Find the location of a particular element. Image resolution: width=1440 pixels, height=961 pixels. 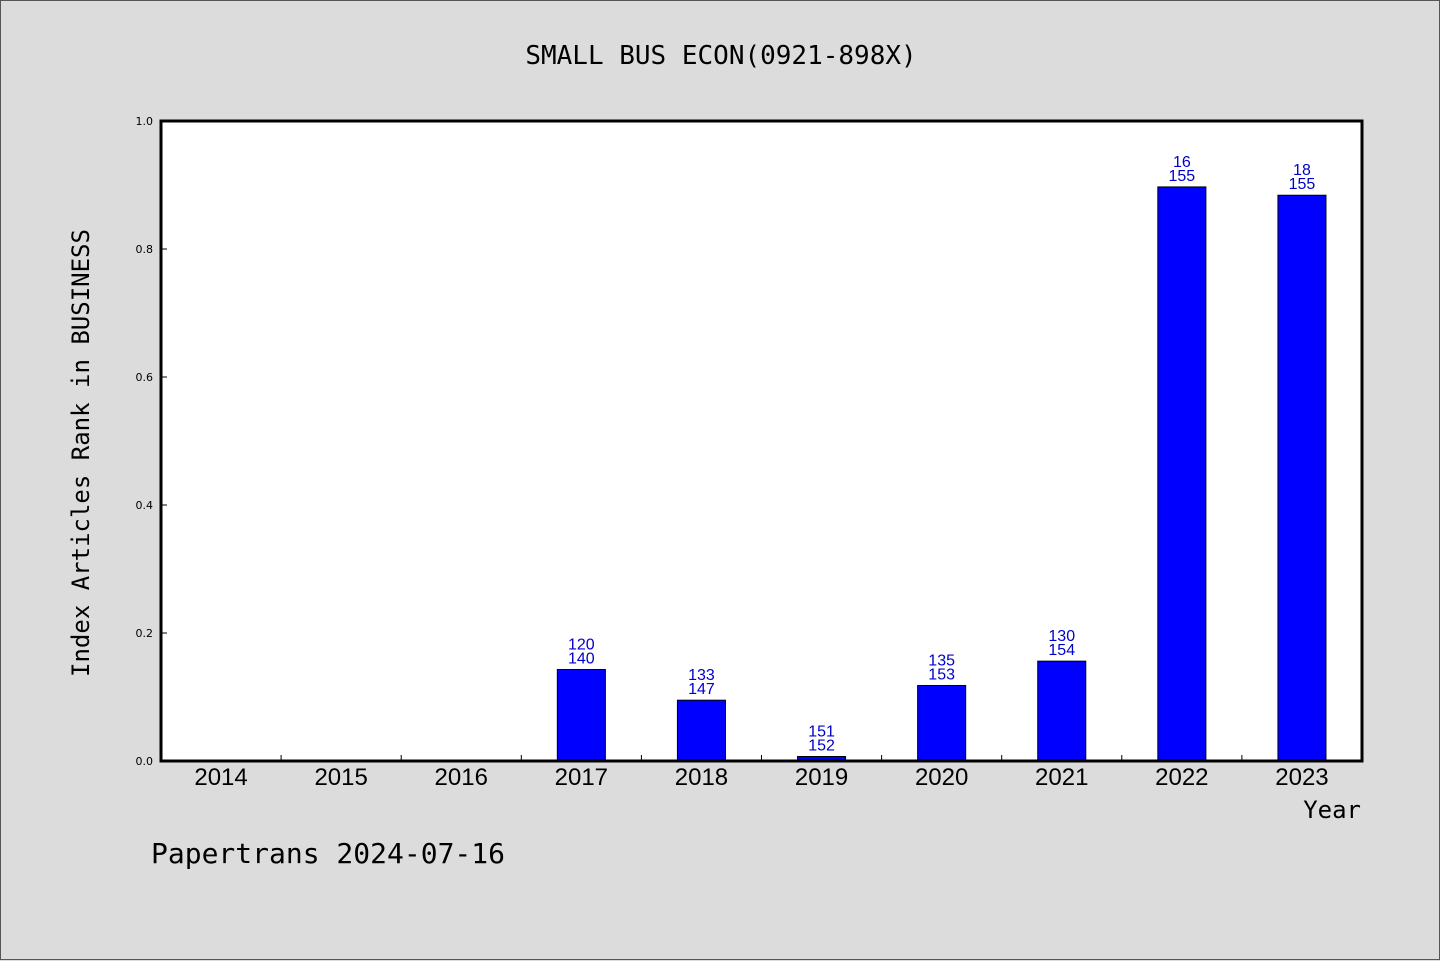

x-tick-label: 2014 is located at coordinates (220, 777).